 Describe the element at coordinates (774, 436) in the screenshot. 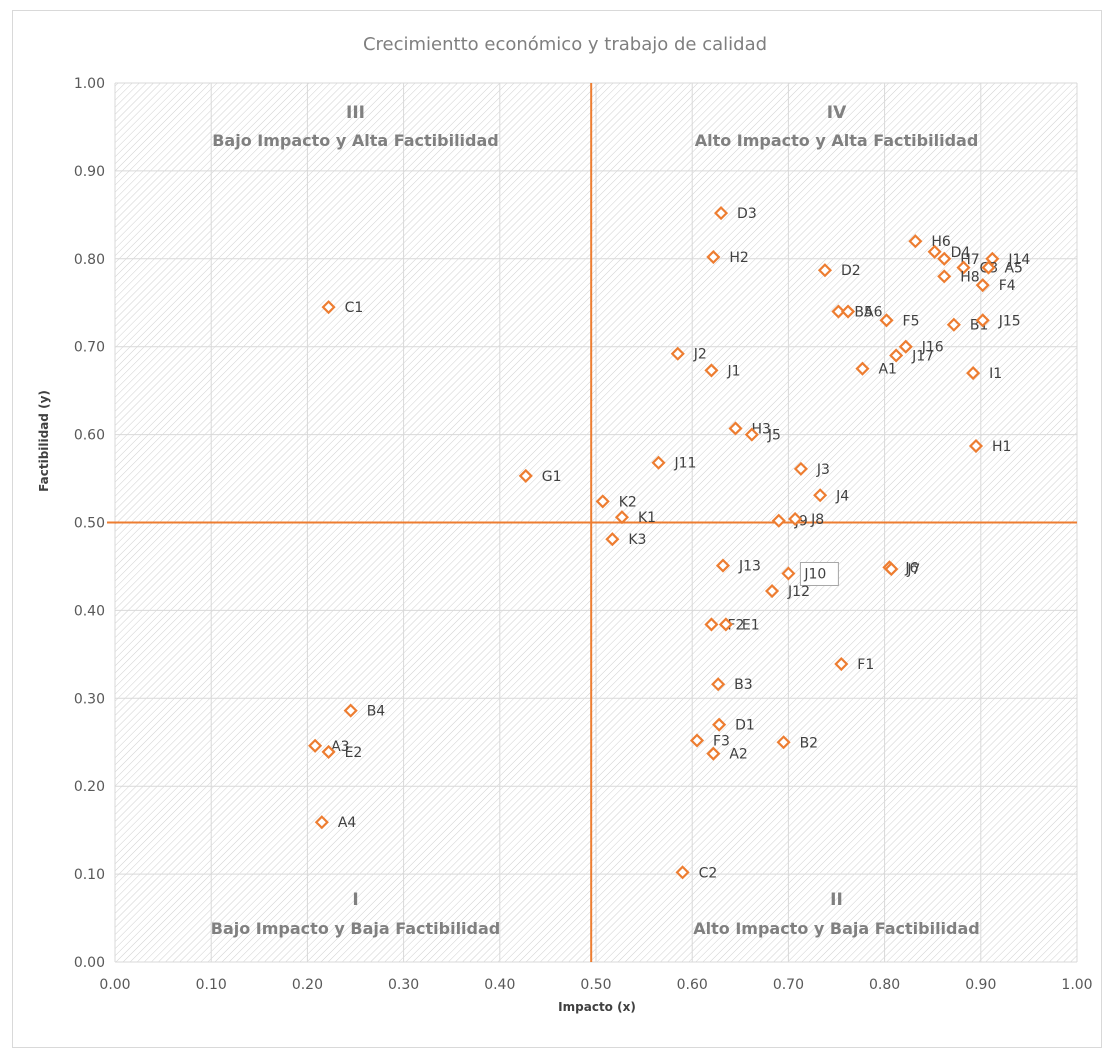

I see `data-point-label: J5` at that location.